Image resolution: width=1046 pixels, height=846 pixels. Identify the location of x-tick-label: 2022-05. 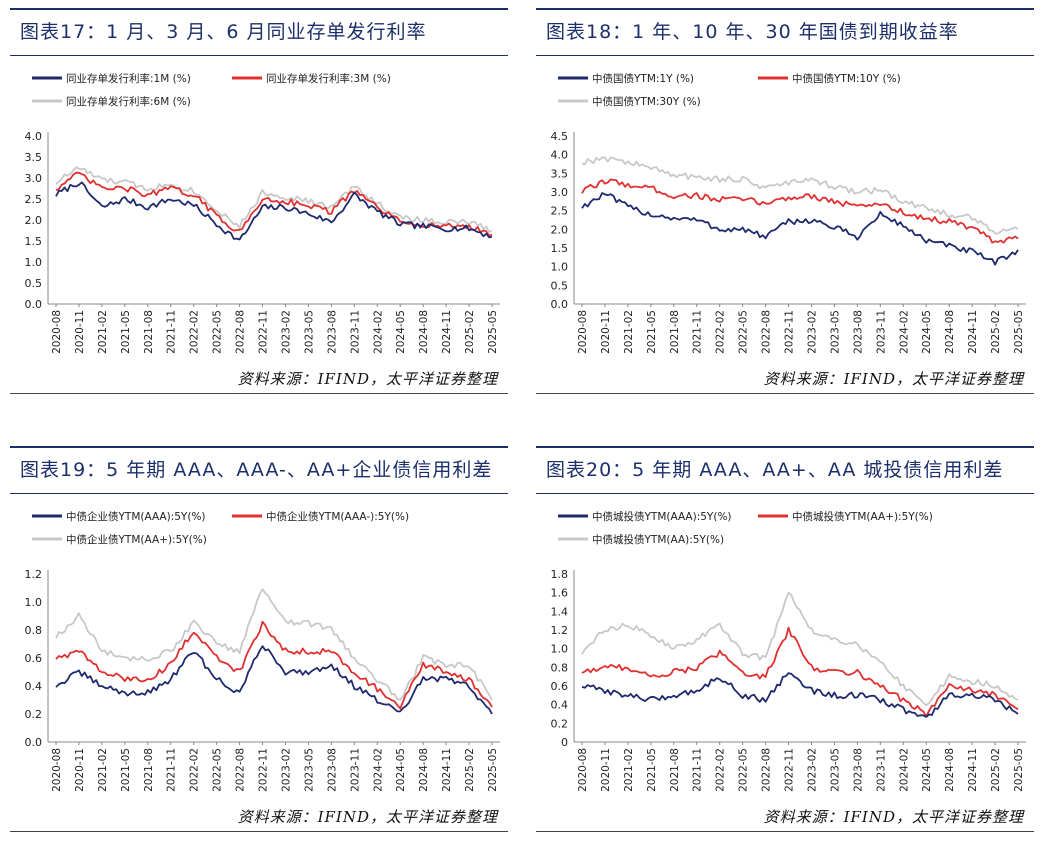
(744, 332).